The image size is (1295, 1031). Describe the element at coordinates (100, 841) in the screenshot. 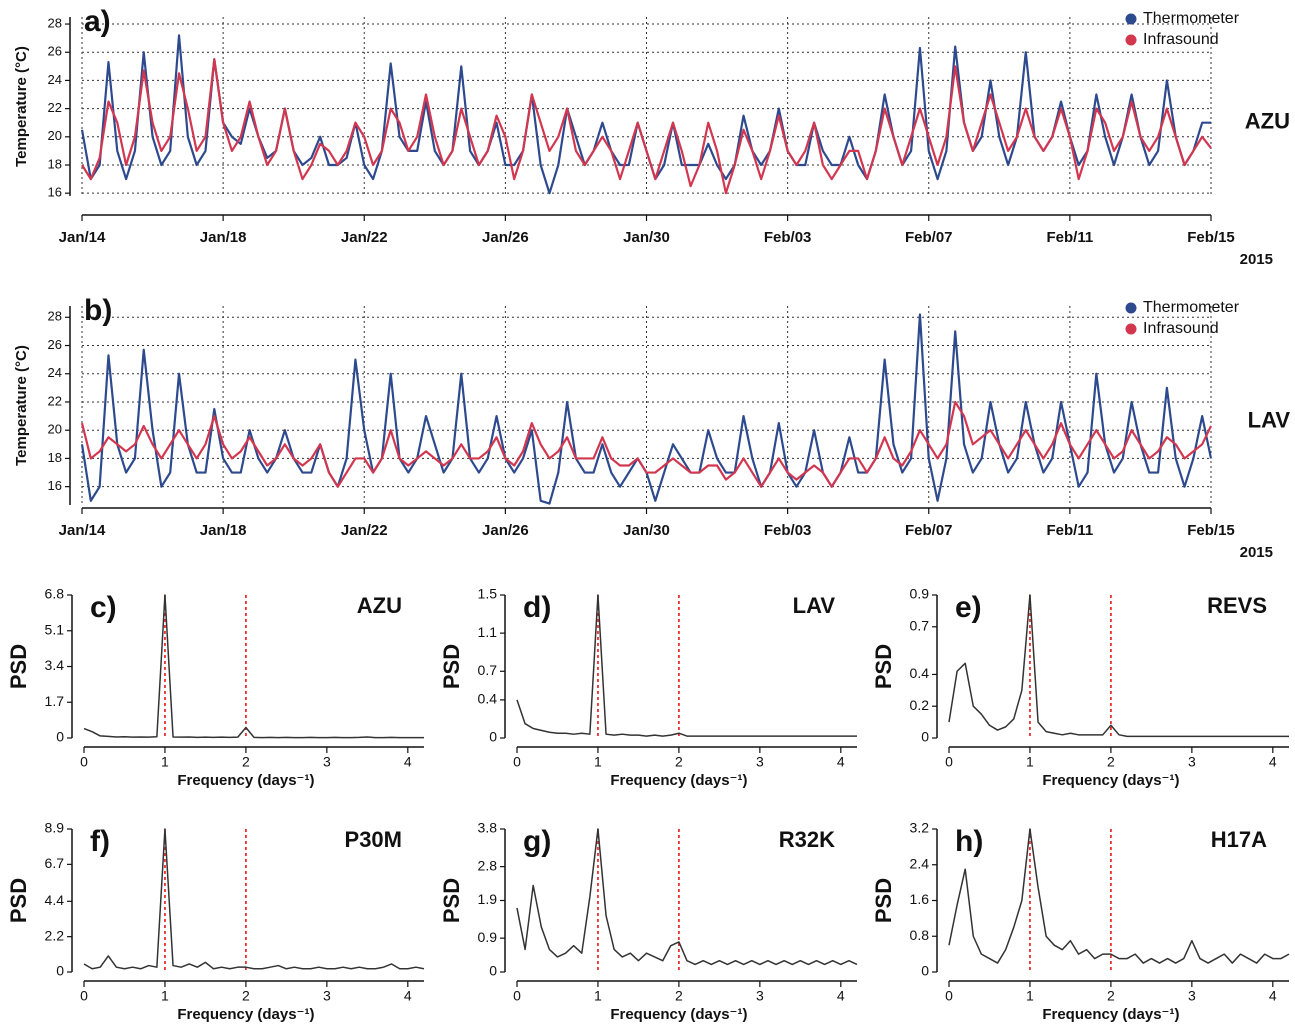

I see `panel-label: f)` at that location.